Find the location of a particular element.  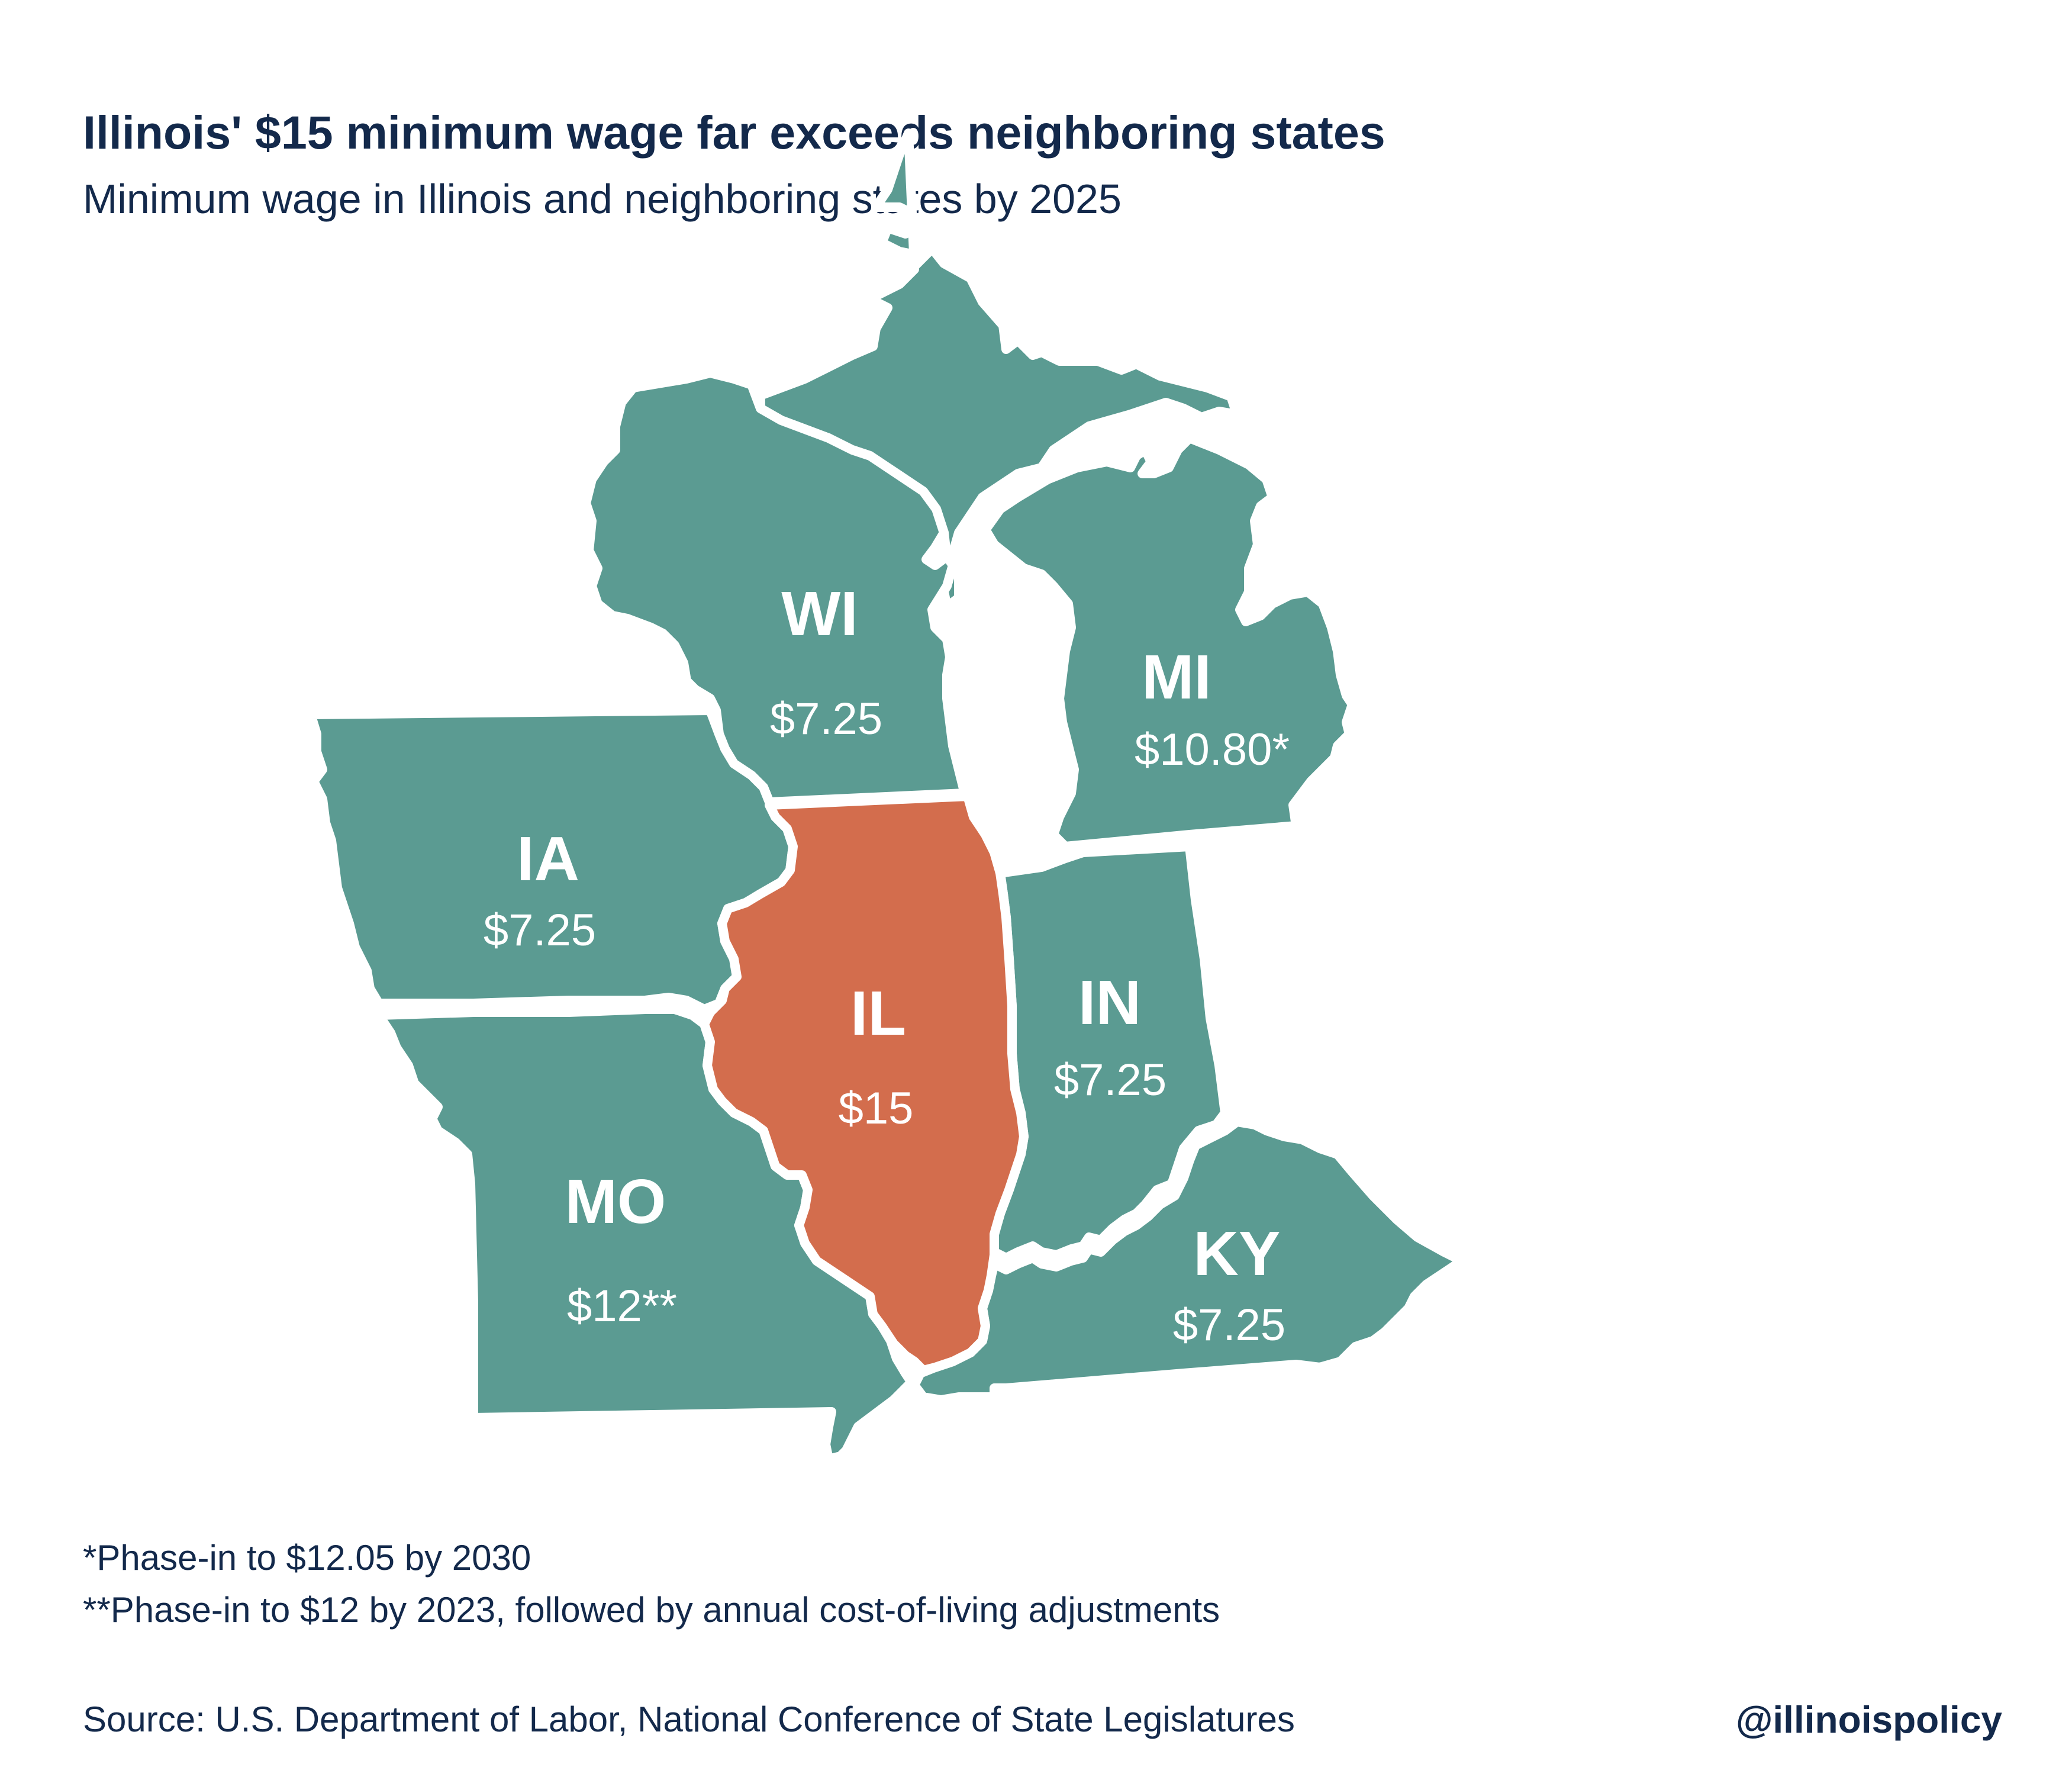

state-shape-ky is located at coordinates (1188, 1261).